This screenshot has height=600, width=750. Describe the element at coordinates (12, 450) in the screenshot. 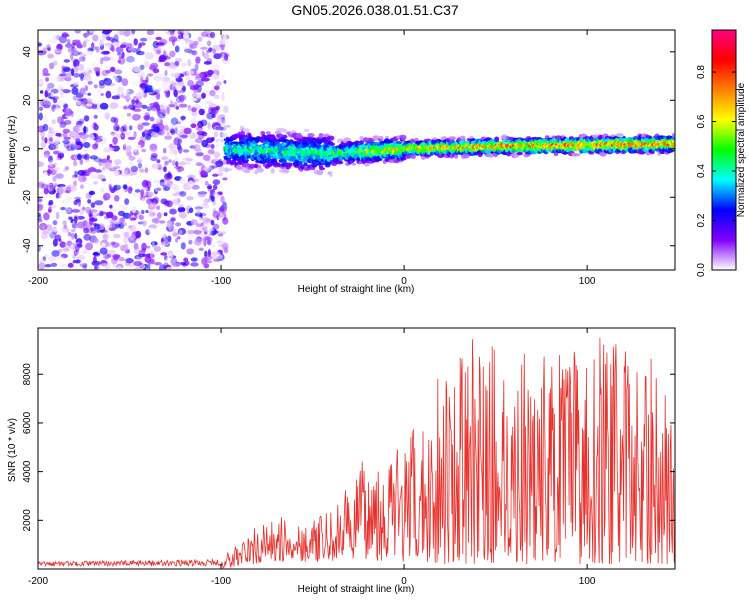

I see `snr-y-axis-title: SNR (10 * v/v)` at that location.